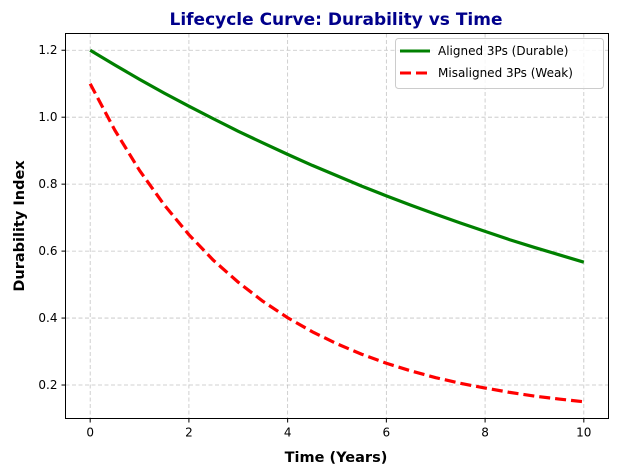  Describe the element at coordinates (503, 51) in the screenshot. I see `legend-label-aligned: Aligned 3Ps (Durable)` at that location.